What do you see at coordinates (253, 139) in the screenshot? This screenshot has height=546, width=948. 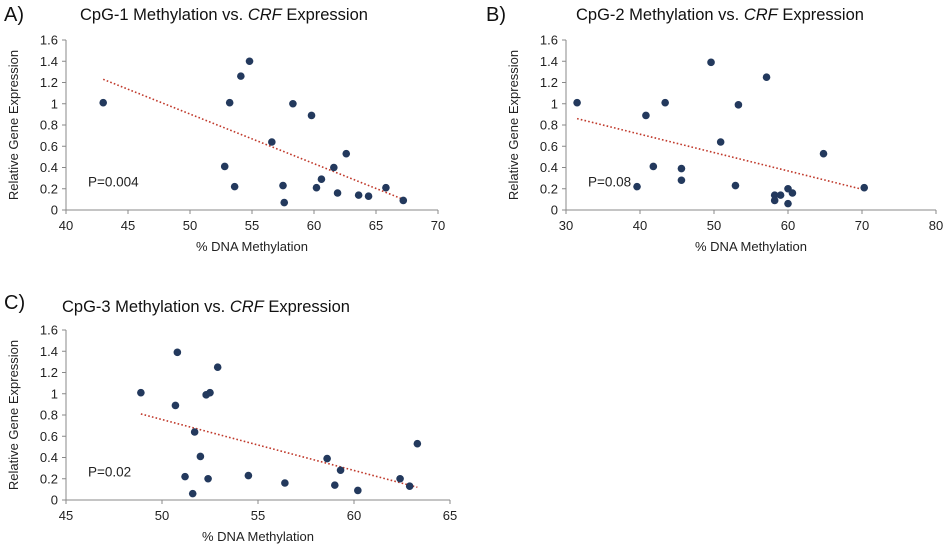 I see `trendline` at bounding box center [253, 139].